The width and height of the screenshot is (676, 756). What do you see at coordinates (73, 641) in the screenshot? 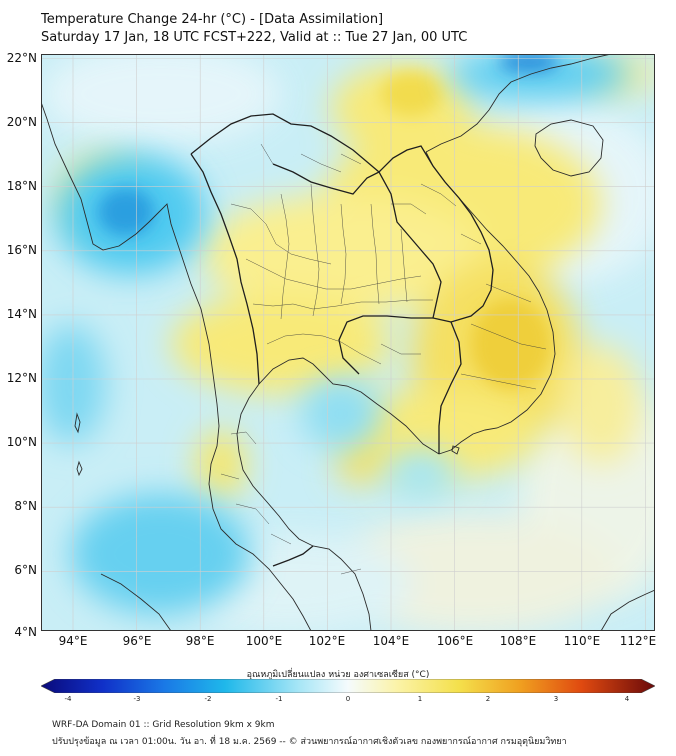
I see `lon-label-94e: 94°E` at bounding box center [73, 641].